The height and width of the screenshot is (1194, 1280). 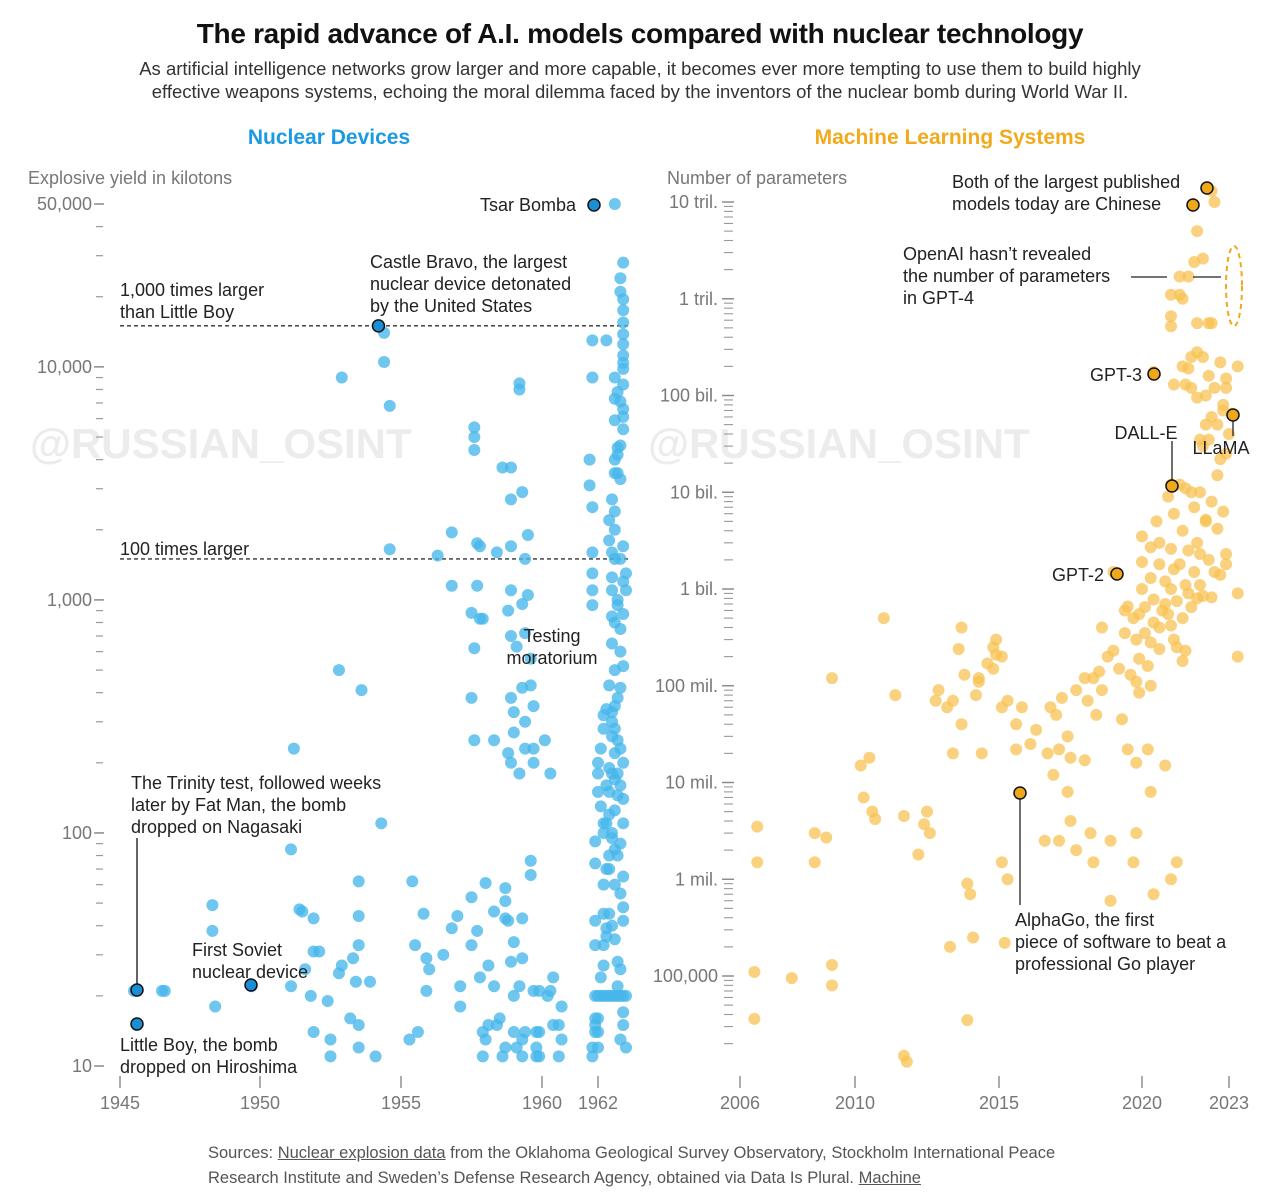 What do you see at coordinates (693, 202) in the screenshot?
I see `ml-y-tick-label: 10 tril.` at bounding box center [693, 202].